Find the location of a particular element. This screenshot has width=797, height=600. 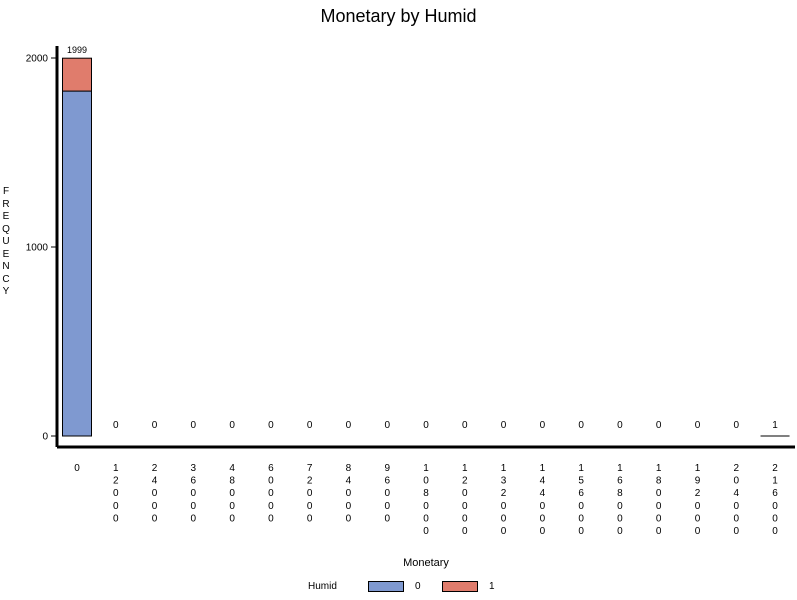

y-ticks-group: 0 1000 2000 is located at coordinates (41, 248).